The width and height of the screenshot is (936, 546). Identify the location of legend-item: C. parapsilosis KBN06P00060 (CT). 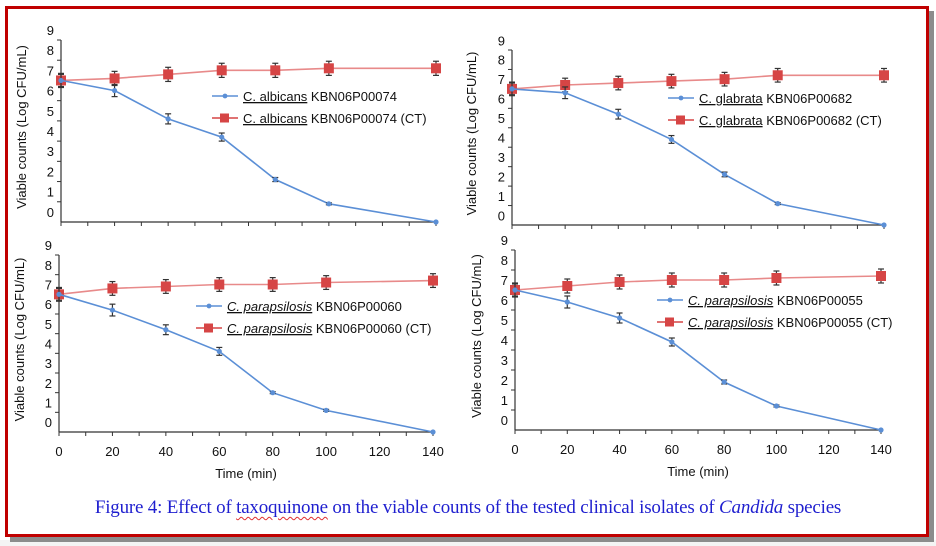
(314, 328).